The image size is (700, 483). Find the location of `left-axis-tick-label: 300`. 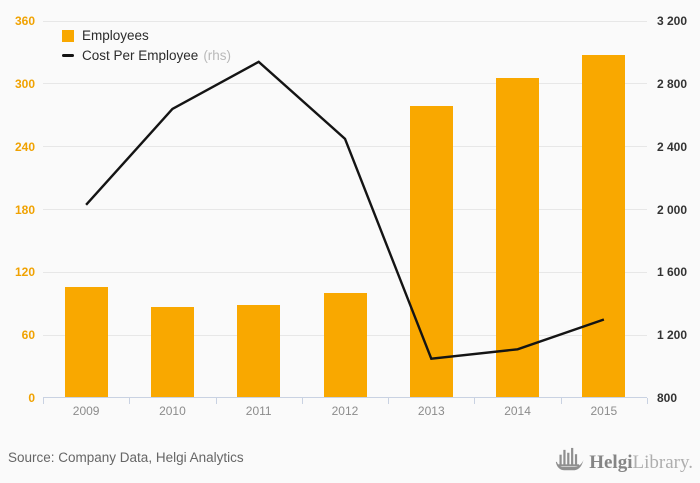

left-axis-tick-label: 300 is located at coordinates (24, 83).